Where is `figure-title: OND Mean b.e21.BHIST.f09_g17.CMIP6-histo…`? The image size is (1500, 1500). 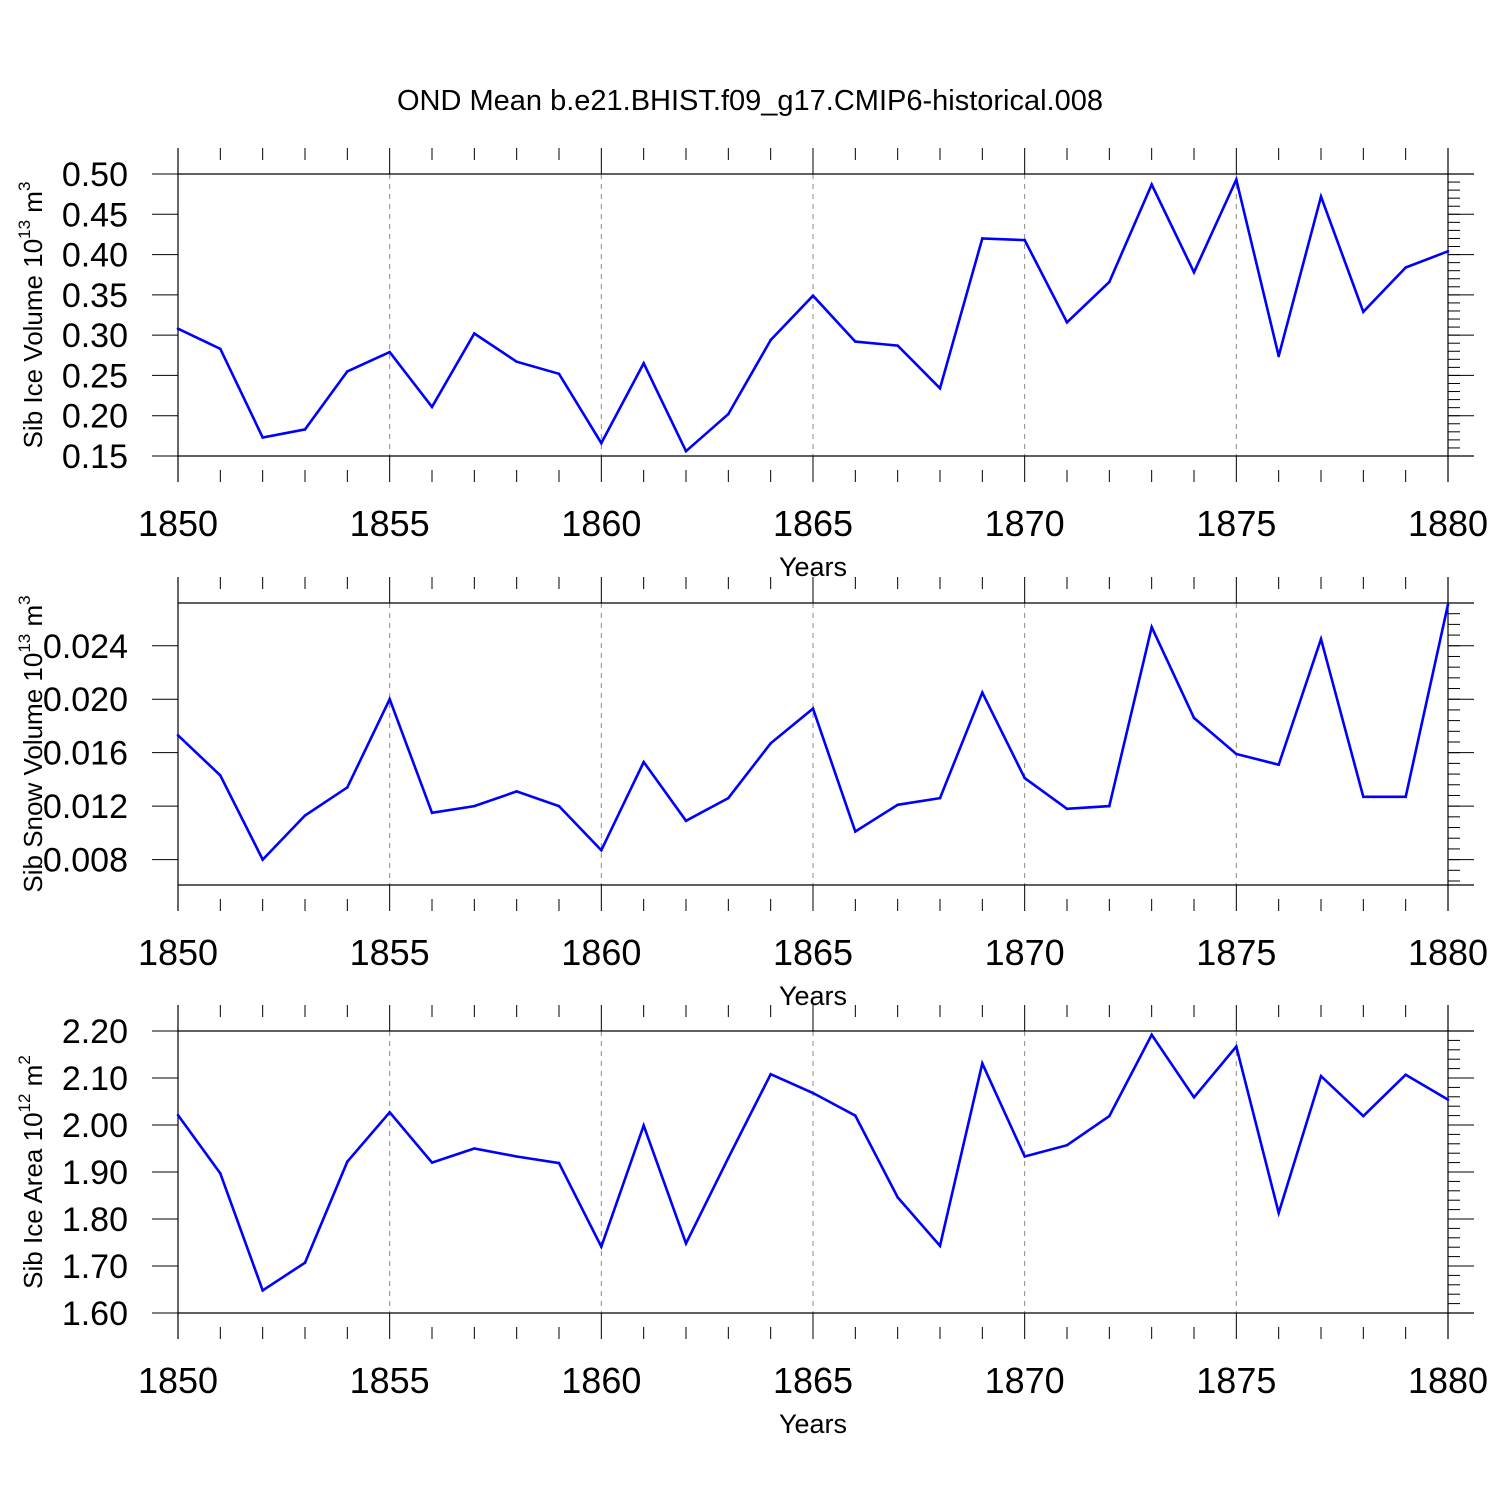 figure-title: OND Mean b.e21.BHIST.f09_g17.CMIP6-histo… is located at coordinates (750, 101).